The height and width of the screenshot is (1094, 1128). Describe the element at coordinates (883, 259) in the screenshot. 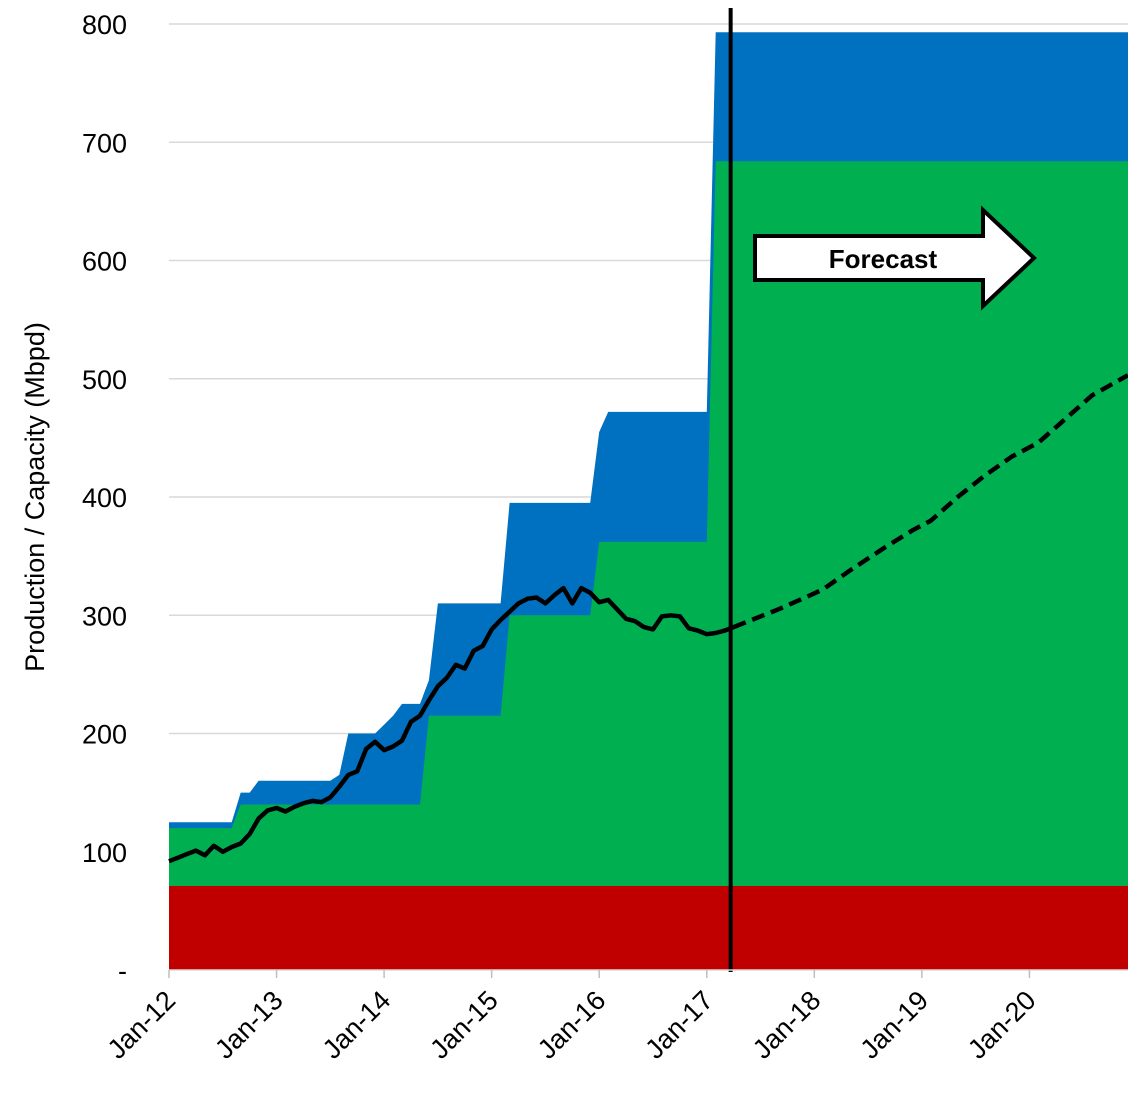

I see `forecast-label: Forecast` at that location.